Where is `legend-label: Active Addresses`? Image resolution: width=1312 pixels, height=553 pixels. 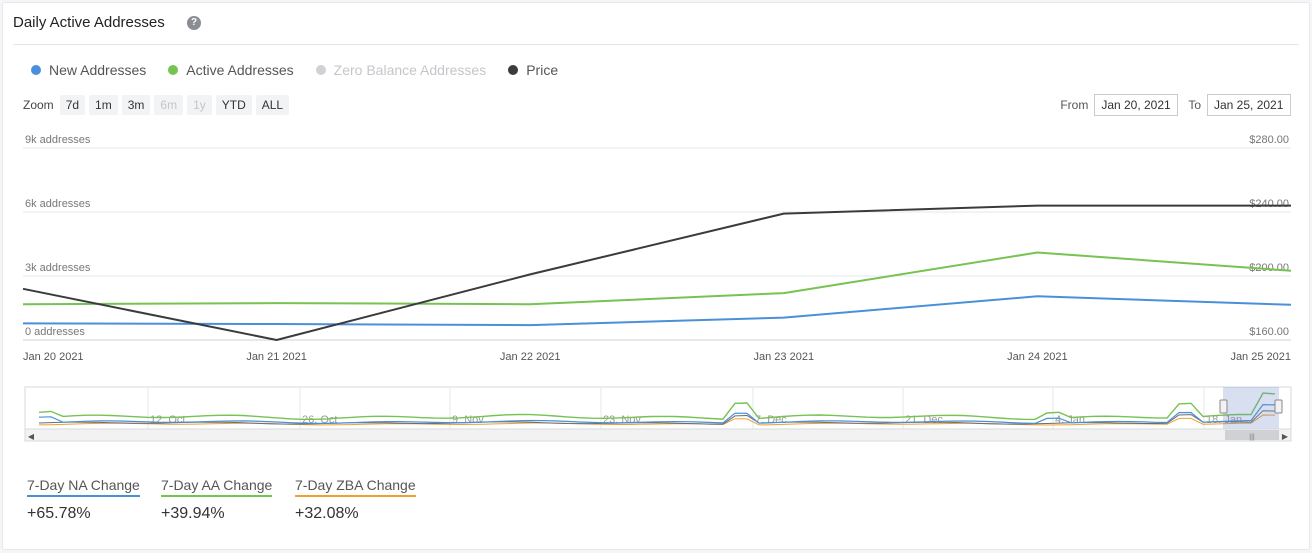 legend-label: Active Addresses is located at coordinates (240, 70).